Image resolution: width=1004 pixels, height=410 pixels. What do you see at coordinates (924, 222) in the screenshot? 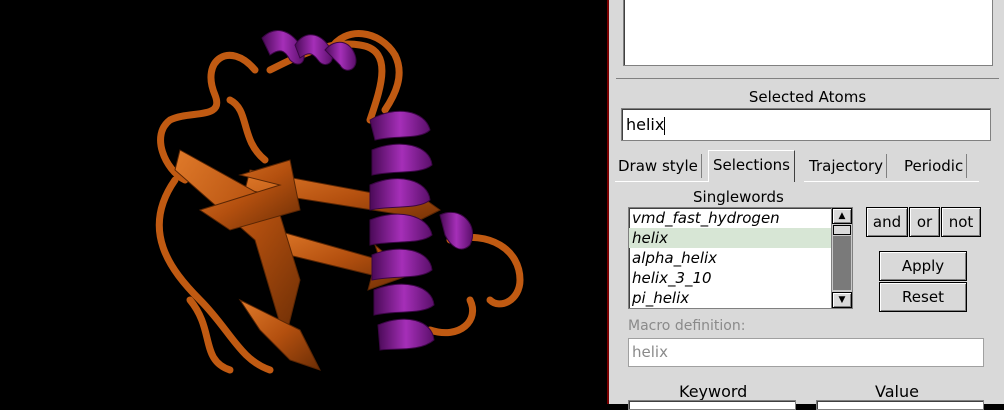
I see `or-button: or` at bounding box center [924, 222].